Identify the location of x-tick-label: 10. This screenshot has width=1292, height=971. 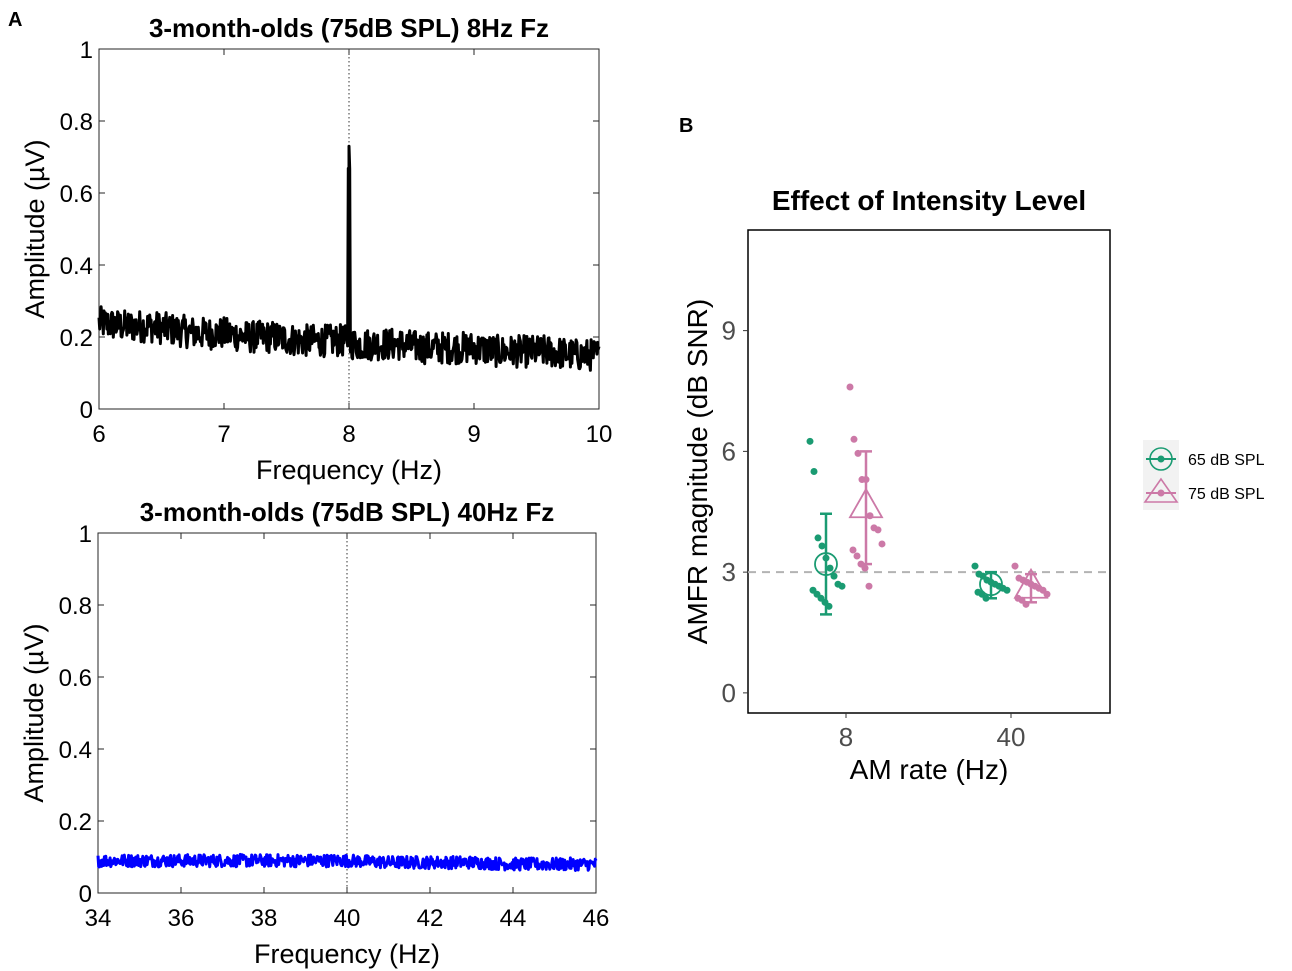
(599, 434).